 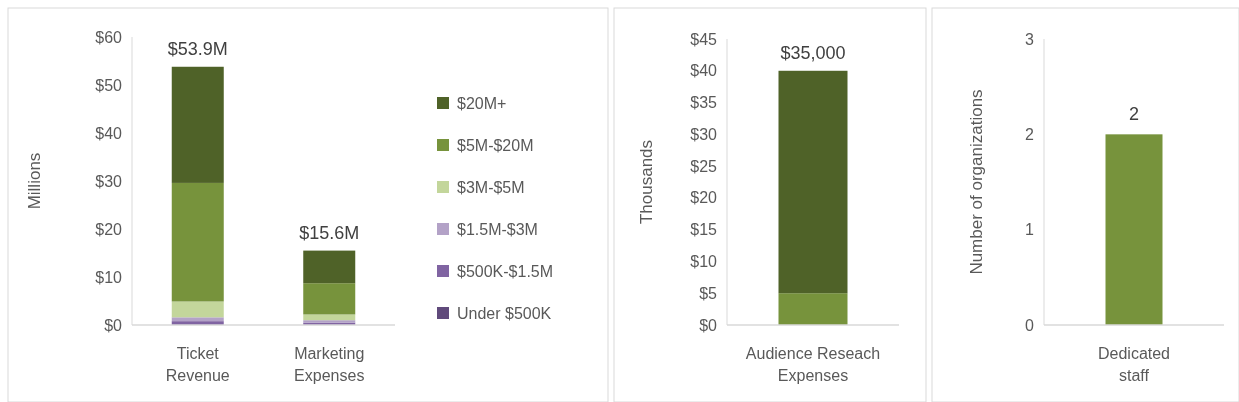 I want to click on y-tick-label: $5, so click(x=708, y=293).